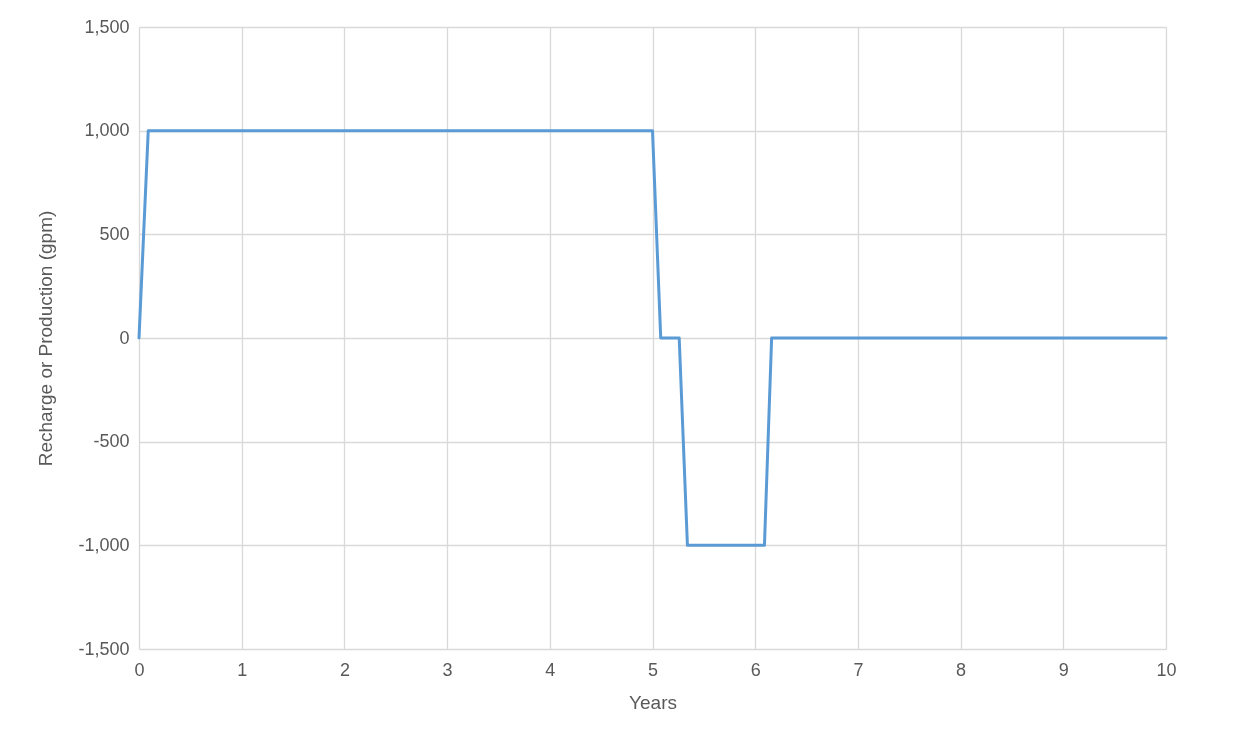 The height and width of the screenshot is (740, 1251). What do you see at coordinates (124, 337) in the screenshot?
I see `y-tick-label: 0` at bounding box center [124, 337].